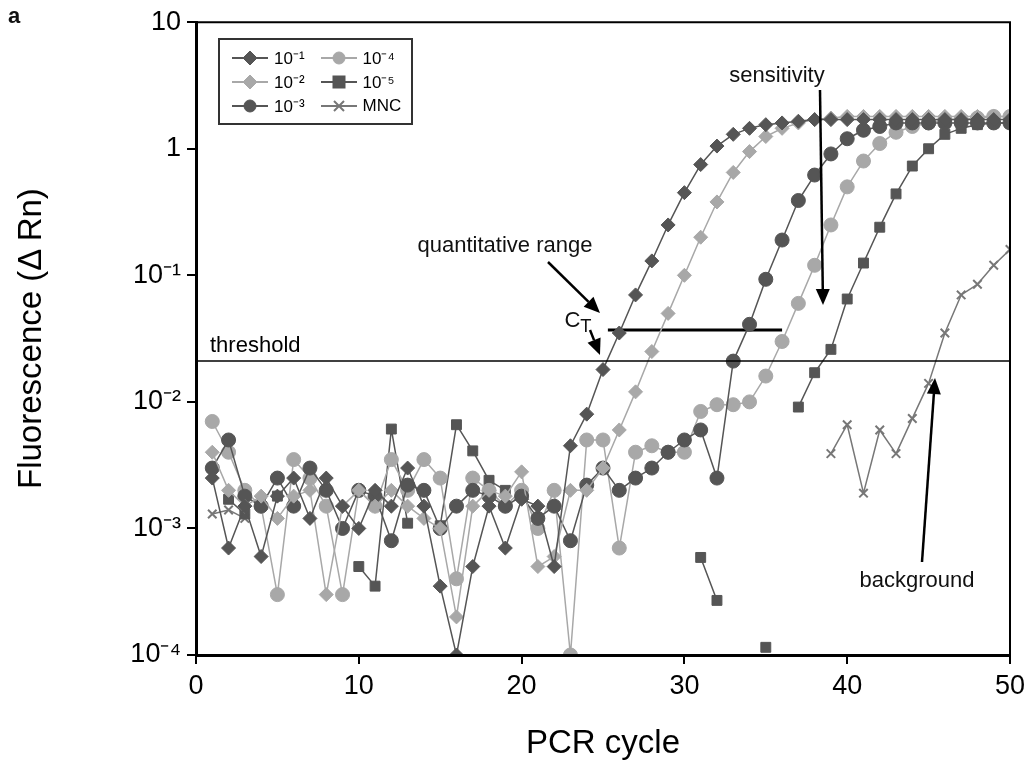  I want to click on legend-label: 10⁻², so click(289, 83).